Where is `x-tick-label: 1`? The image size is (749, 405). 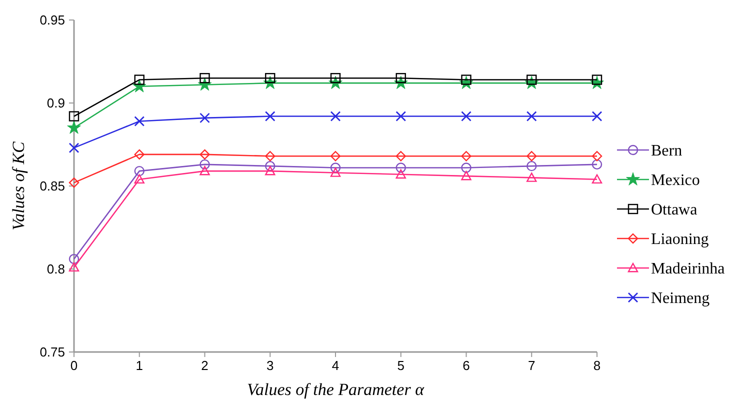
x-tick-label: 1 is located at coordinates (139, 365).